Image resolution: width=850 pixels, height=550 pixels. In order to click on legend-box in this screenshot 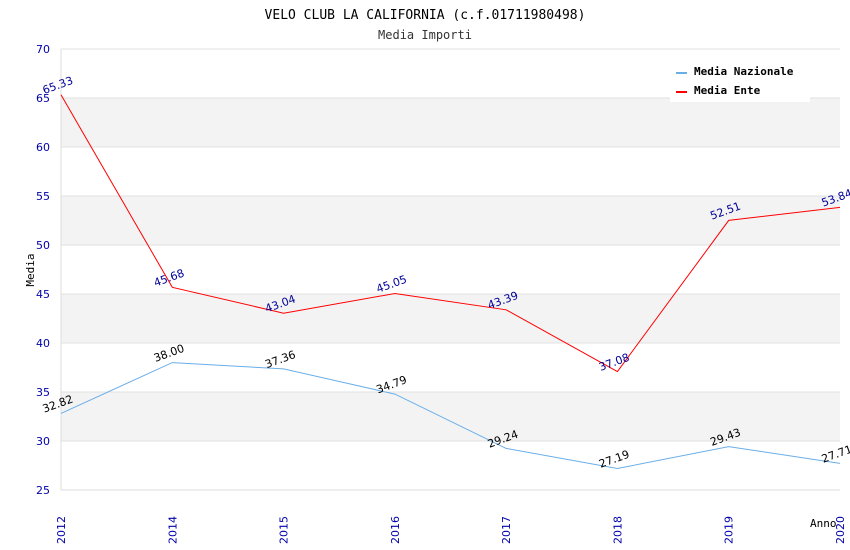, I will do `click(740, 80)`.